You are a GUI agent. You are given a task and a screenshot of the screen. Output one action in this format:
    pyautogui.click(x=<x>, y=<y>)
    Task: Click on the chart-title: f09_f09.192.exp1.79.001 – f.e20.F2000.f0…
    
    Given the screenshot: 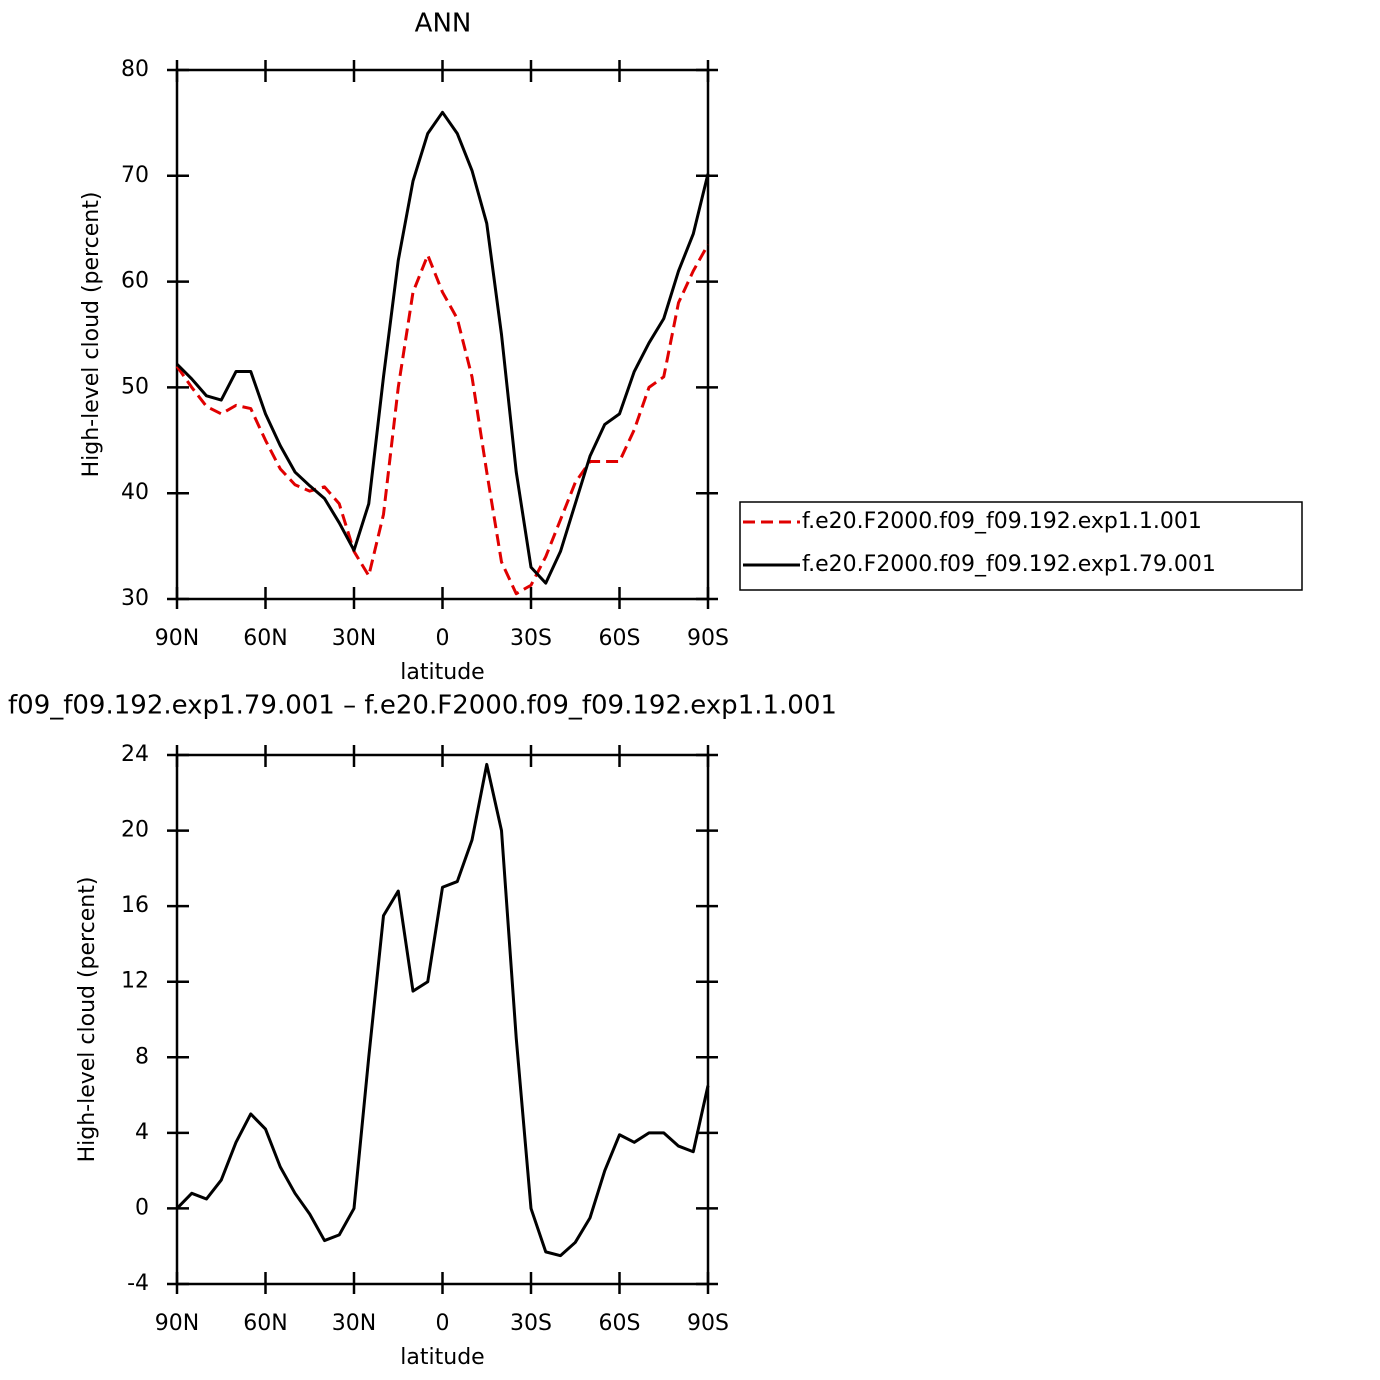 What is the action you would take?
    pyautogui.click(x=422, y=706)
    